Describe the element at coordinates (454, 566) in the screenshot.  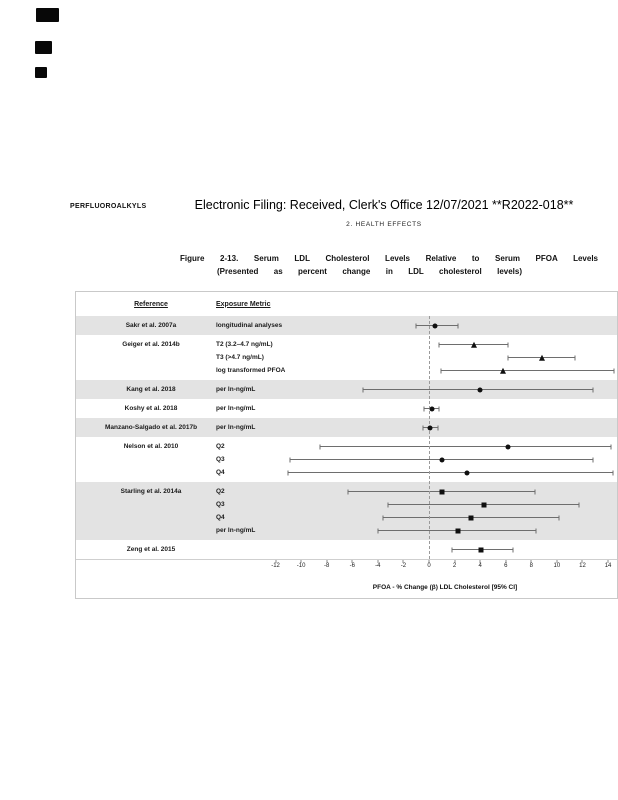
I see `axis-tick-label: 2` at that location.